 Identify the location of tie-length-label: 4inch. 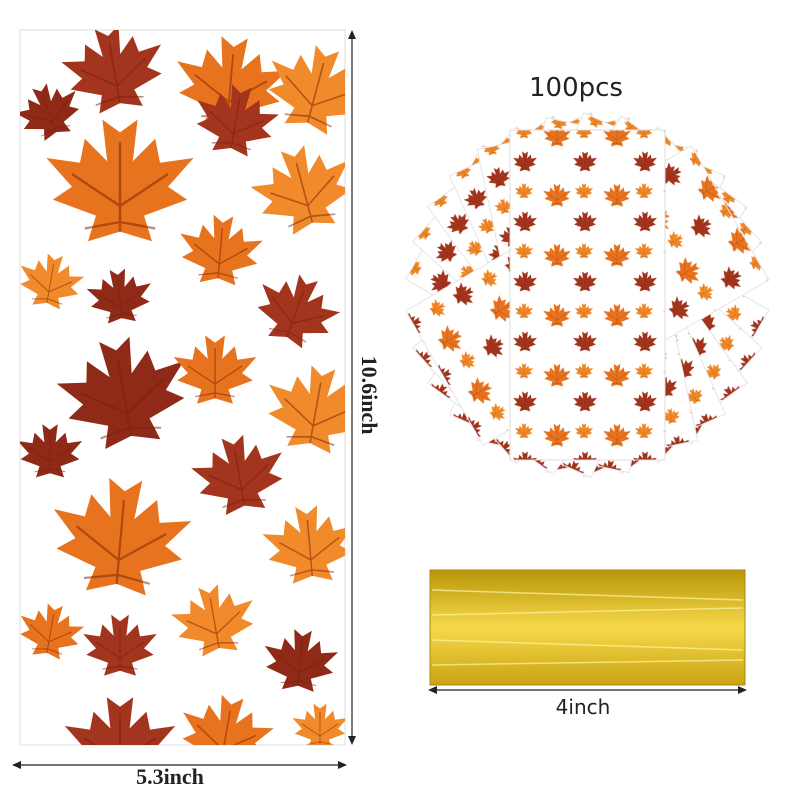
(583, 707).